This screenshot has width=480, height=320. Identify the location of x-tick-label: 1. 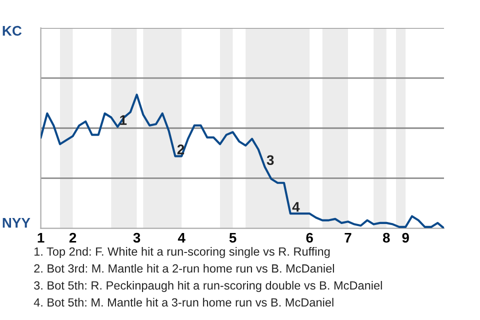
(41, 237).